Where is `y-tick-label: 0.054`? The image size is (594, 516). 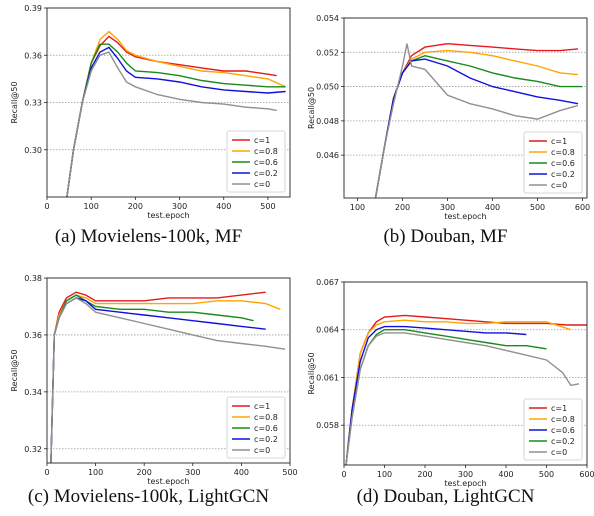
y-tick-label: 0.054 is located at coordinates (327, 18).